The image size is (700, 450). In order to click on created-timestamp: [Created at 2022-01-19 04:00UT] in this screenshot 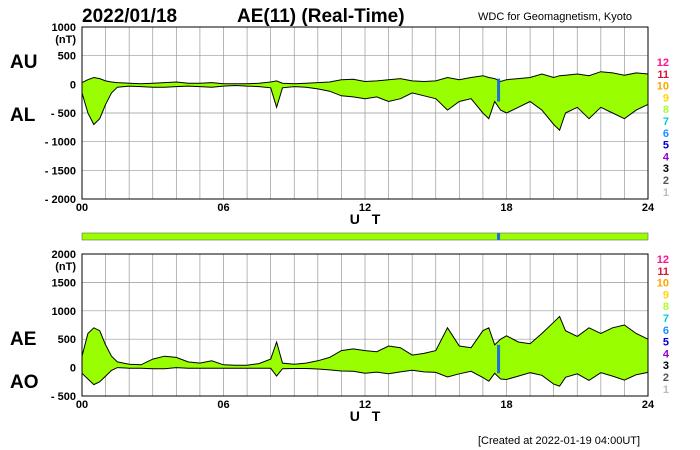, I will do `click(559, 441)`.